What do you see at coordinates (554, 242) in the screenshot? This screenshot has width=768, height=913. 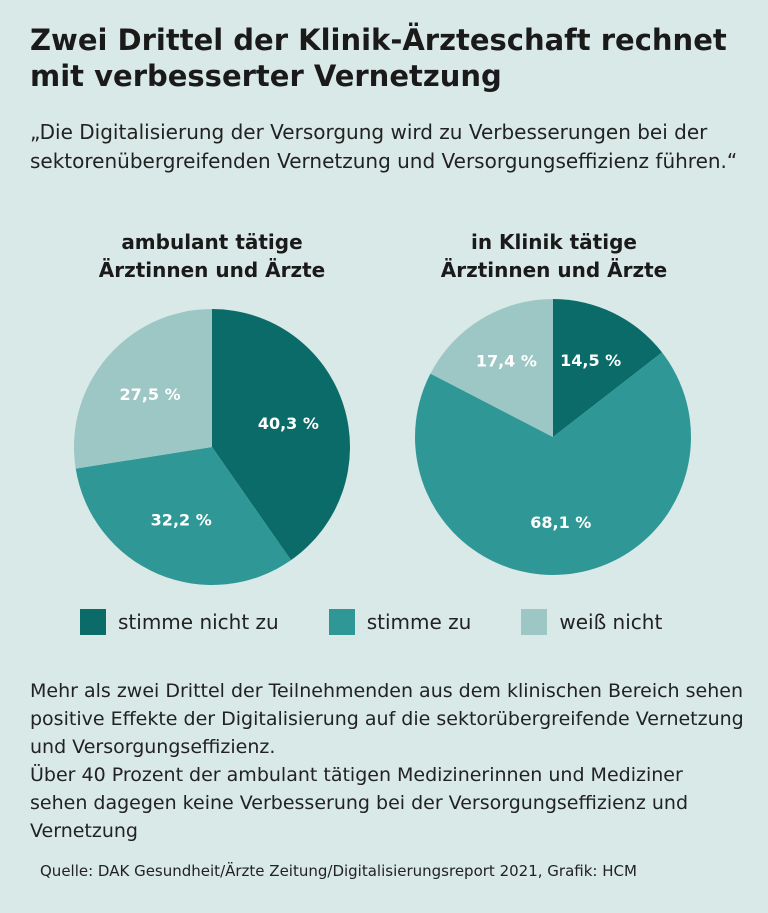 I see `pie-title-line: in Klinik tätige` at bounding box center [554, 242].